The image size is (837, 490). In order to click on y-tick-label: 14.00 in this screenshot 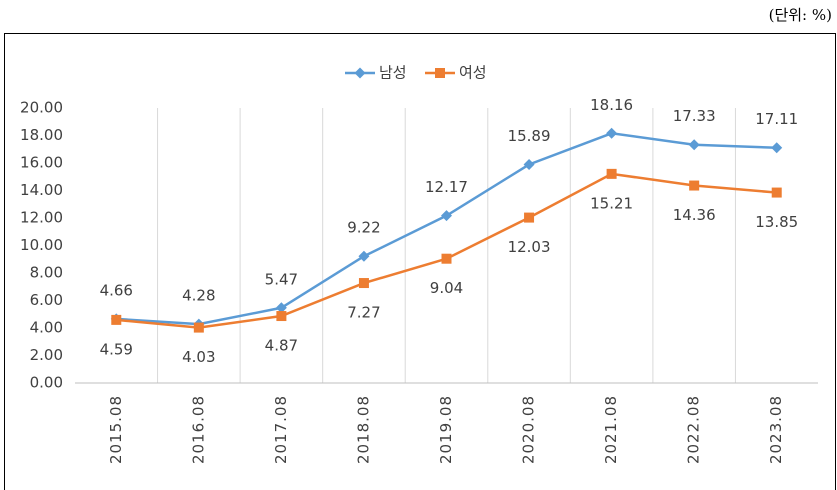, I will do `click(41, 190)`.